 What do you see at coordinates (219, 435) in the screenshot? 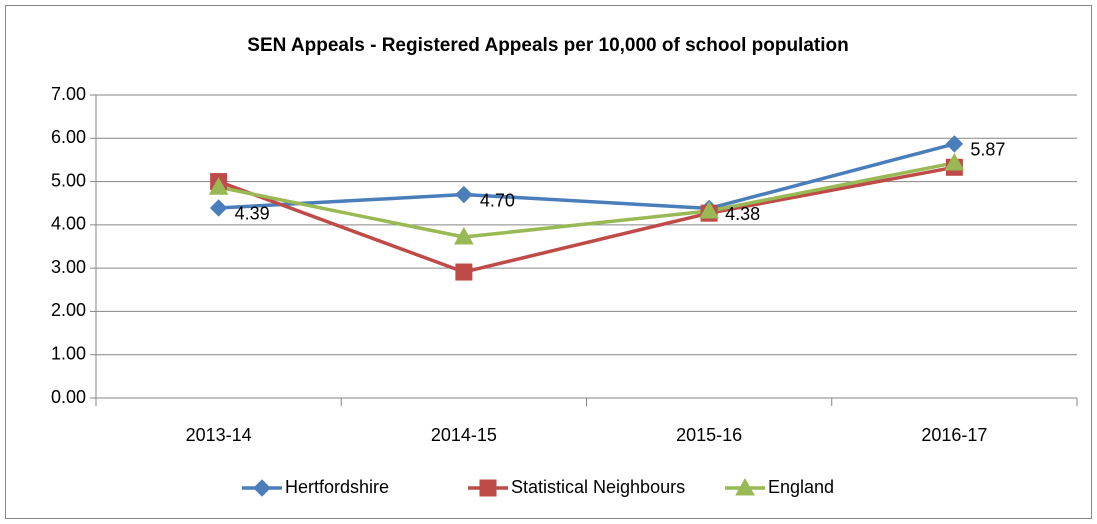
I see `x-tick-label: 2013-14` at bounding box center [219, 435].